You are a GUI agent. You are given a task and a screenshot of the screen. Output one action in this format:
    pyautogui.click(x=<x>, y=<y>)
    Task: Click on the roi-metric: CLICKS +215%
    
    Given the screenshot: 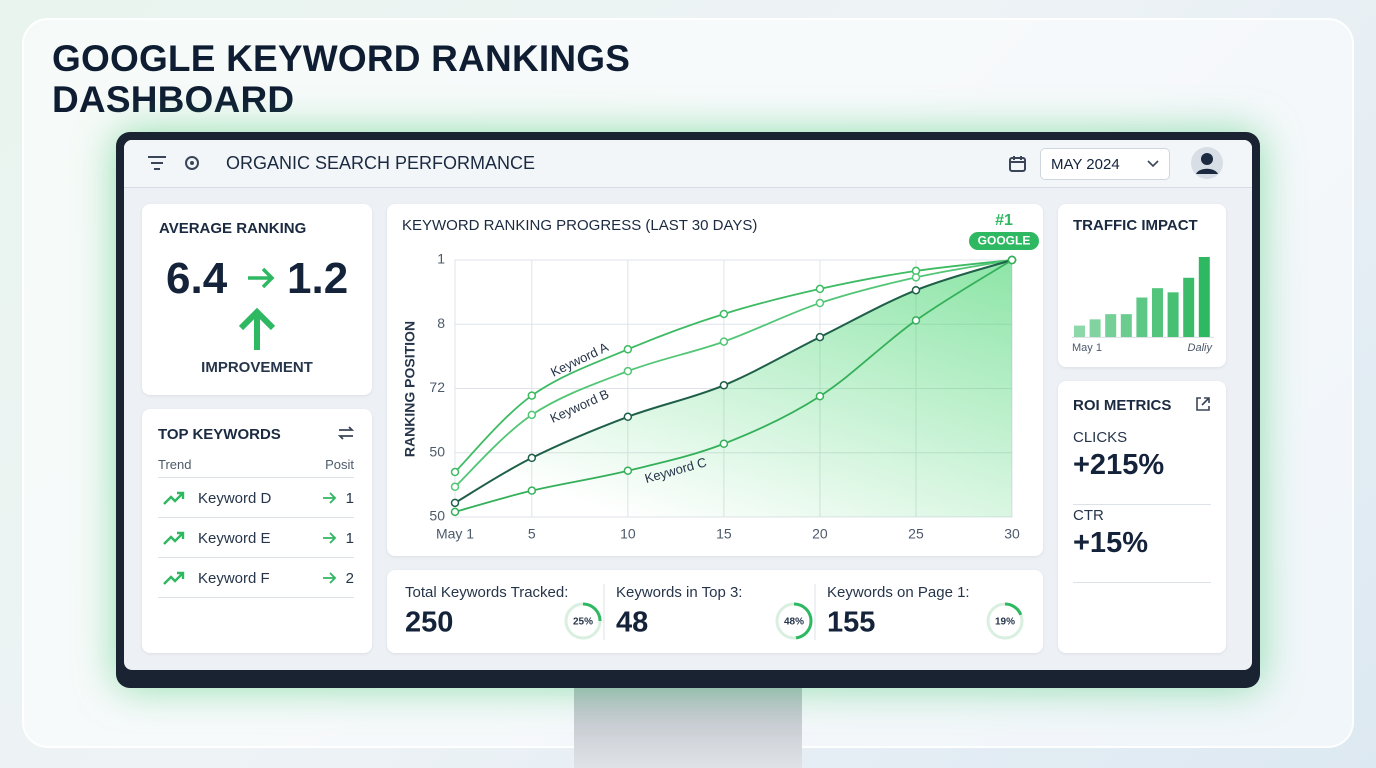 What is the action you would take?
    pyautogui.click(x=1142, y=466)
    